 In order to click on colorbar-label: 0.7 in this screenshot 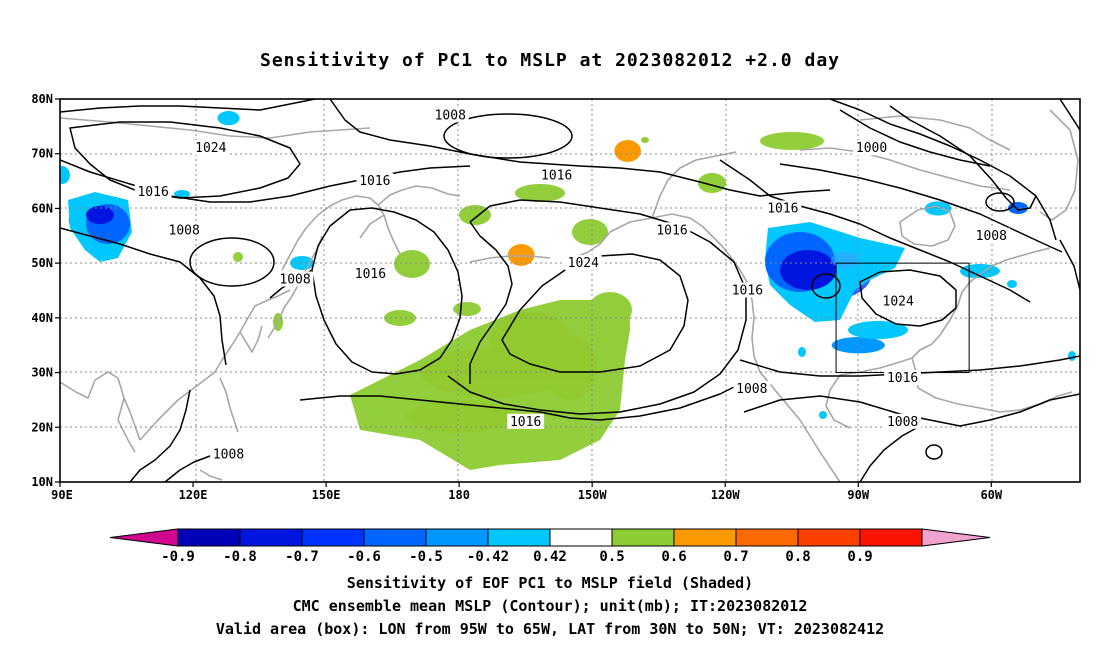, I will do `click(735, 557)`.